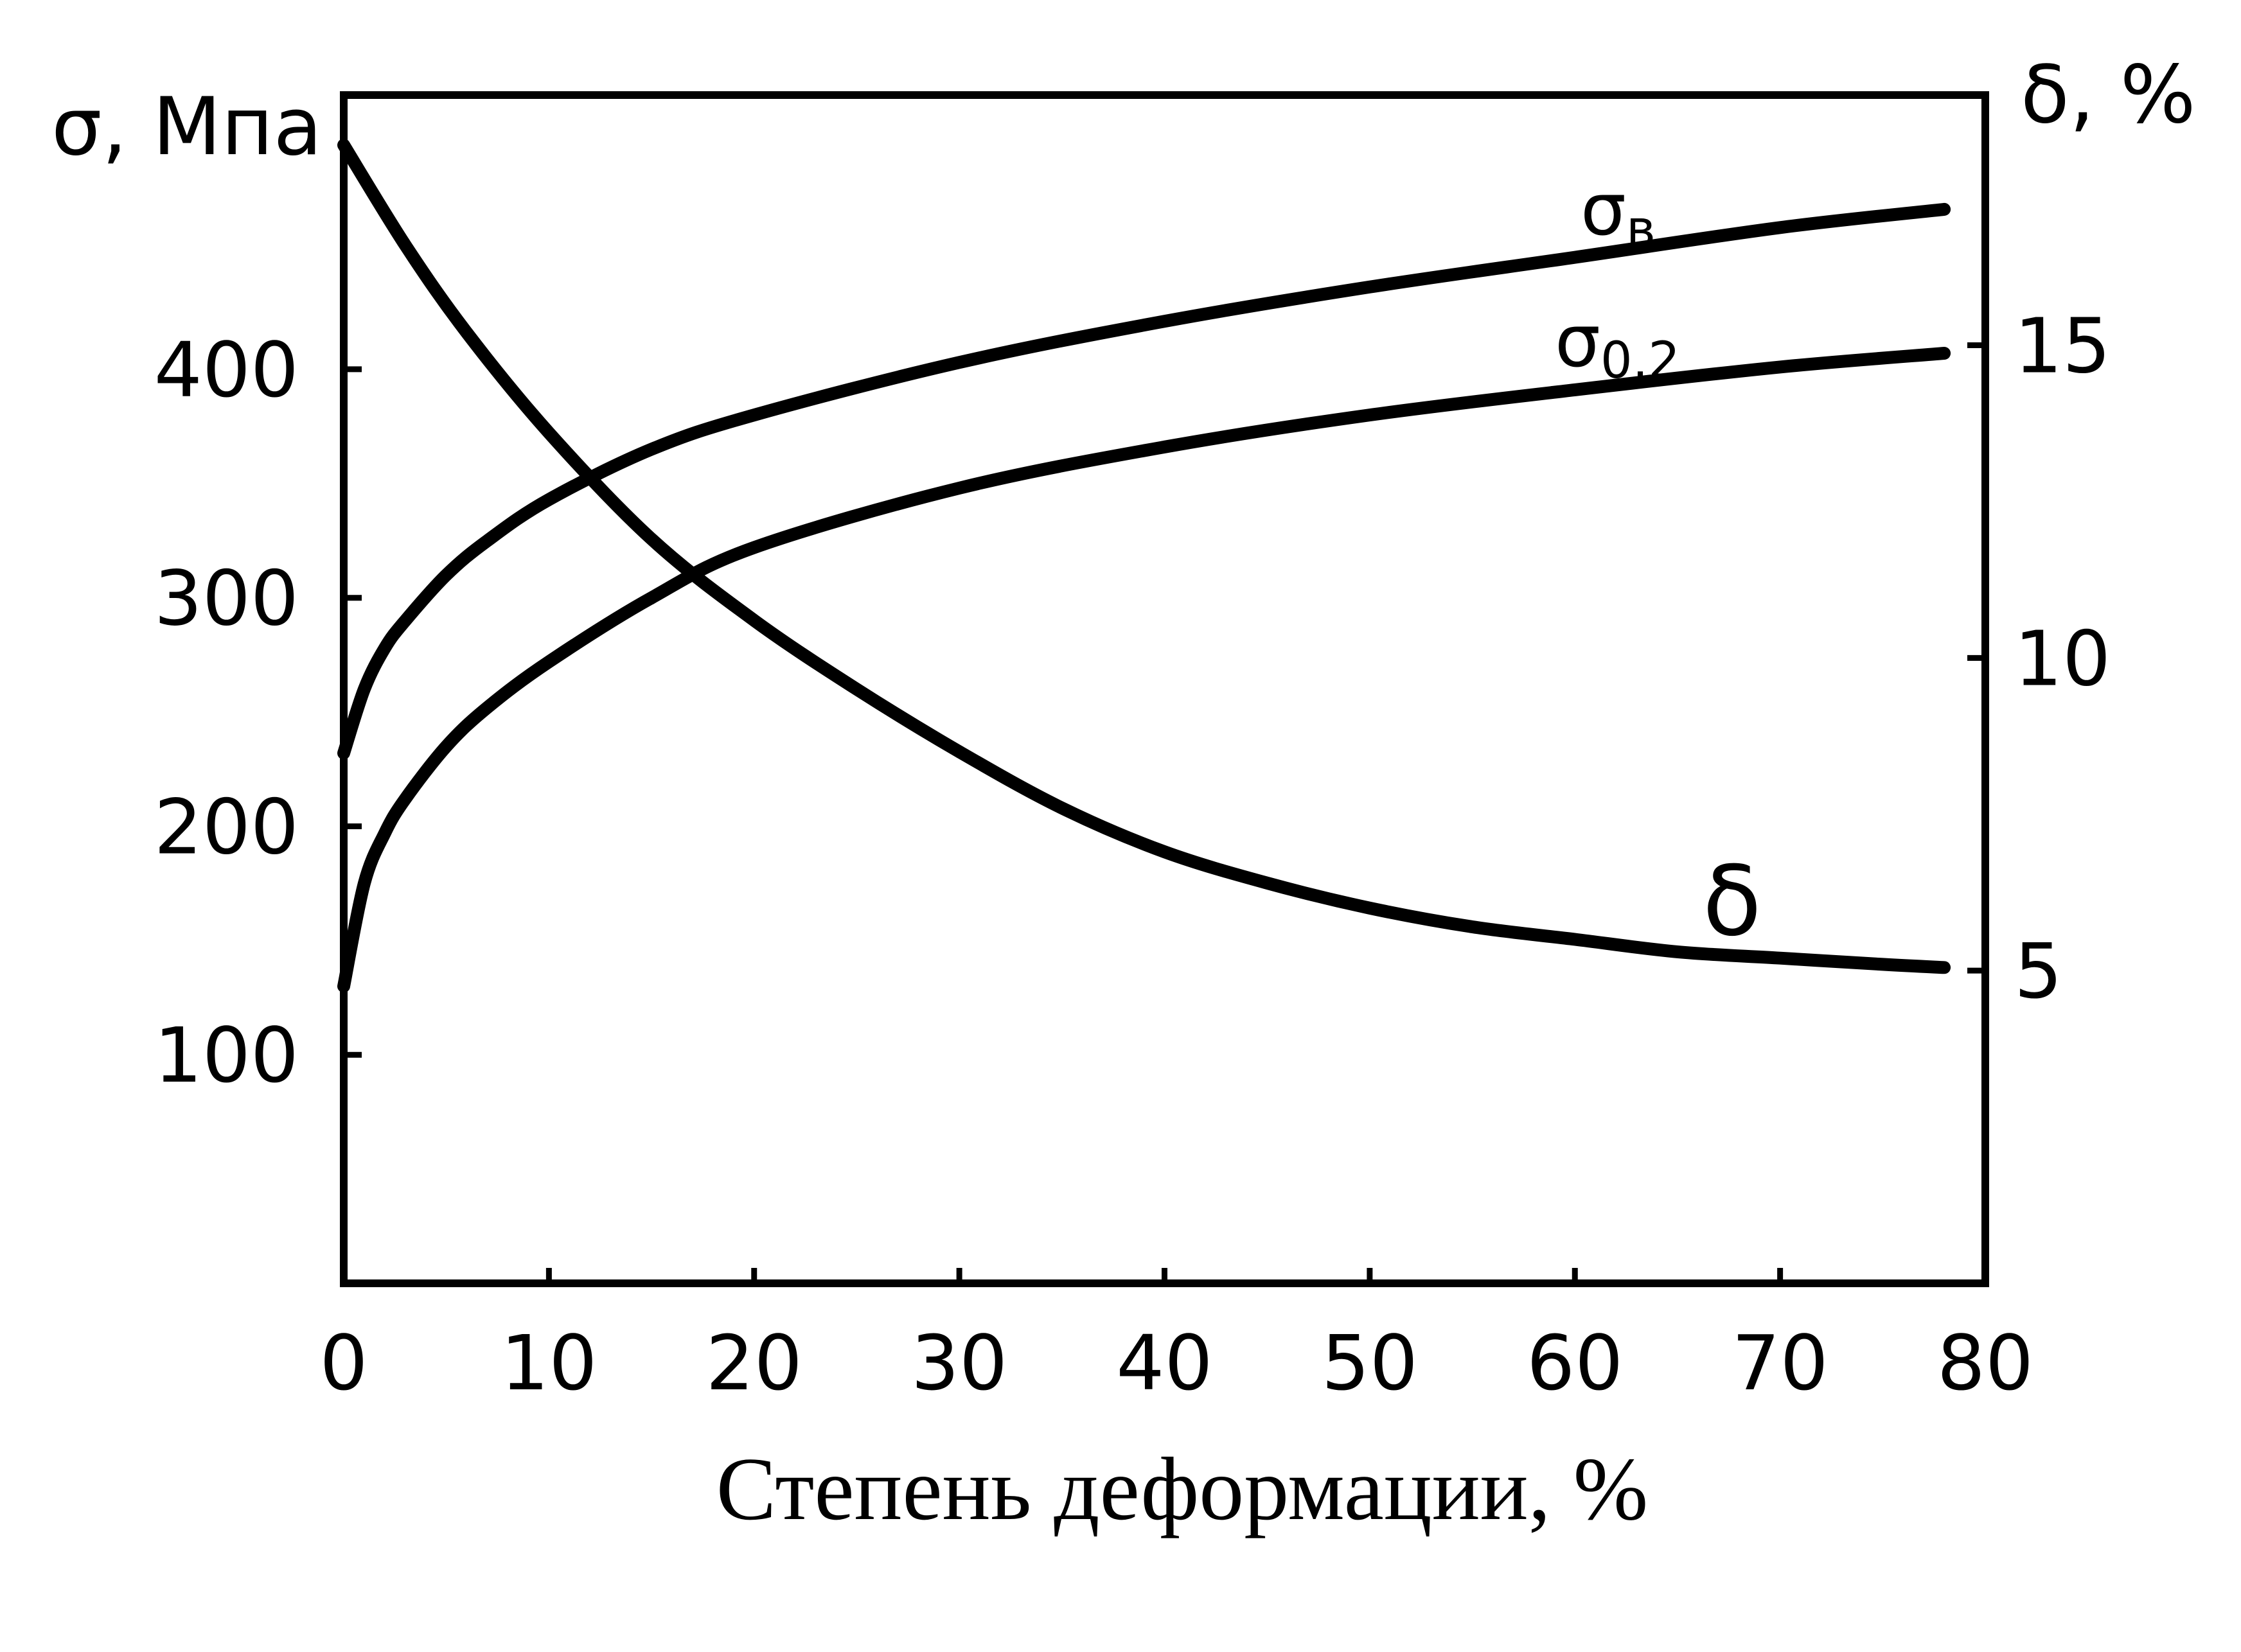 This screenshot has height=1652, width=2241. What do you see at coordinates (1164, 1363) in the screenshot?
I see `x-tick-label: 40` at bounding box center [1164, 1363].